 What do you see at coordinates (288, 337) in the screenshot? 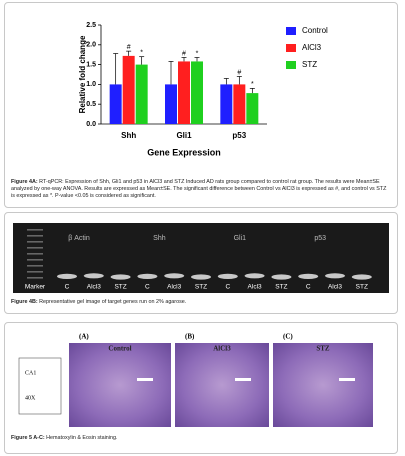
I see `panel-tag: (C)` at bounding box center [288, 337].